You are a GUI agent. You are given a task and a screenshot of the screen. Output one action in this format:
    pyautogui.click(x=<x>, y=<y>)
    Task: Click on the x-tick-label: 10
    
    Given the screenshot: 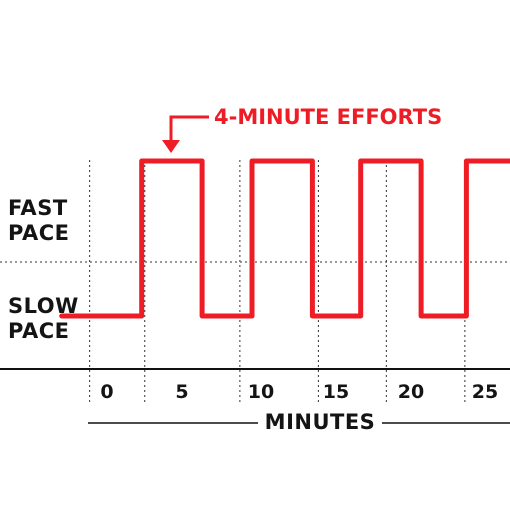 What is the action you would take?
    pyautogui.click(x=261, y=392)
    